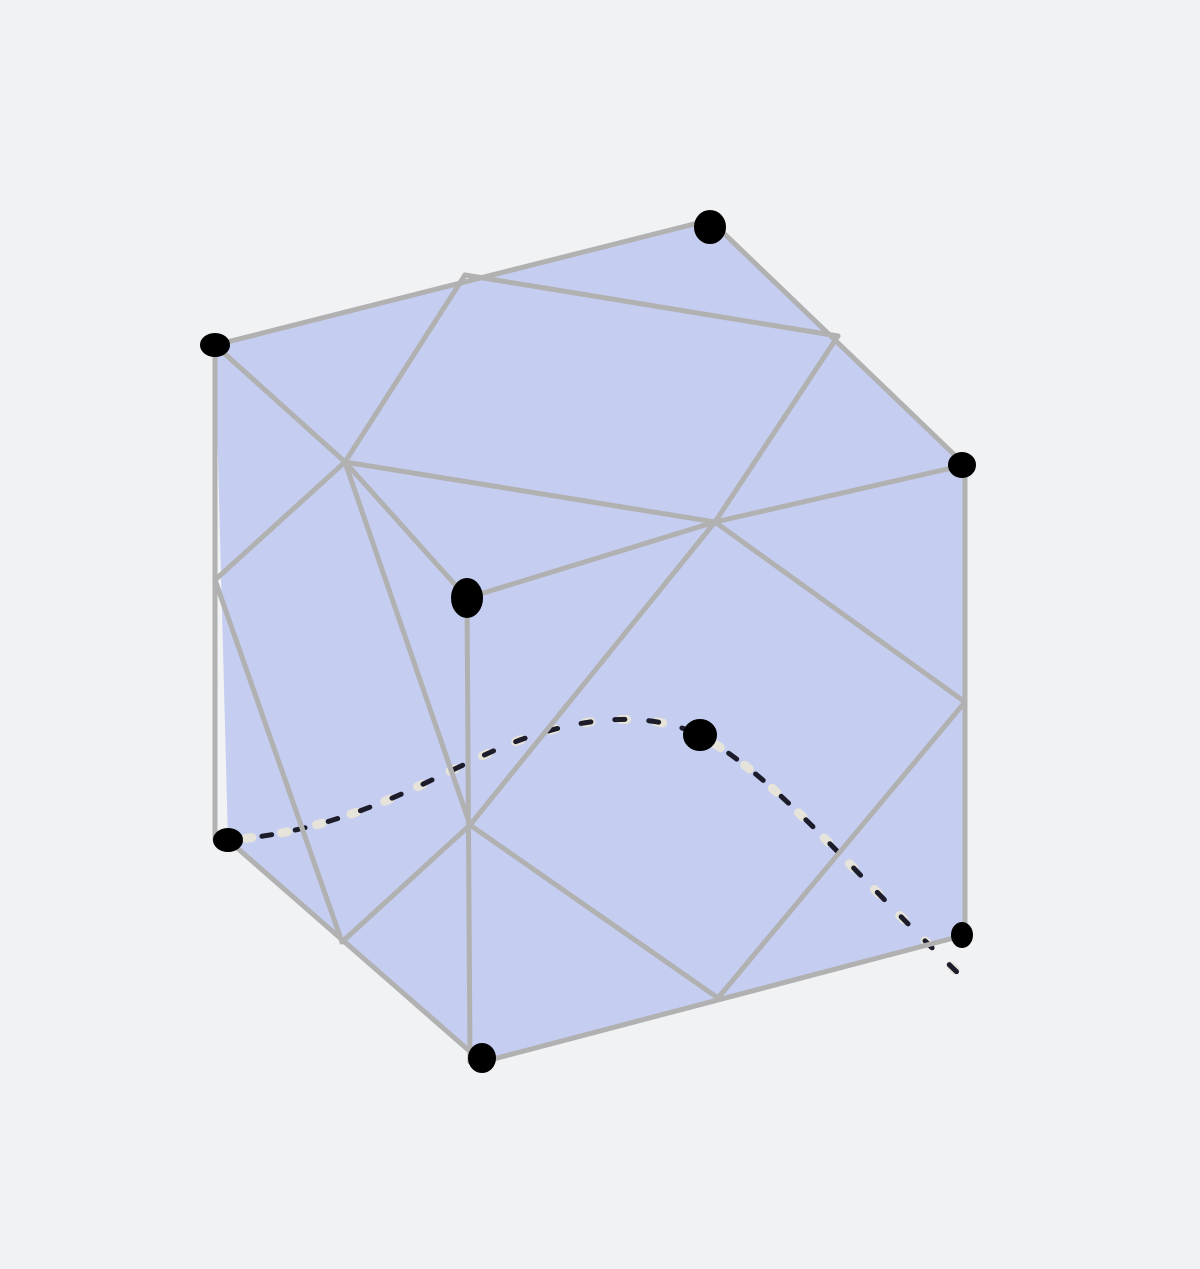 This screenshot has height=1269, width=1200. What do you see at coordinates (830, 855) in the screenshot?
I see `hidden-edge-right-dark` at bounding box center [830, 855].